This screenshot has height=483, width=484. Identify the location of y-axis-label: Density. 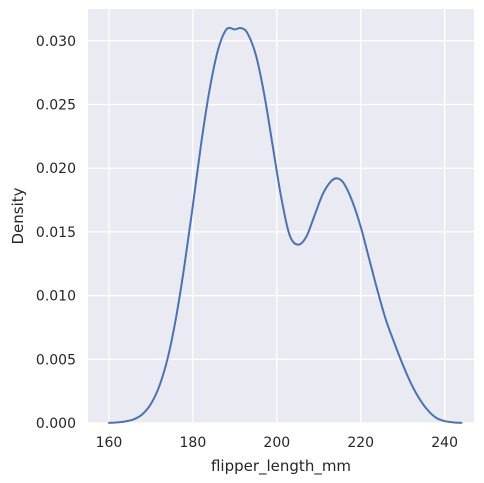
(18, 215).